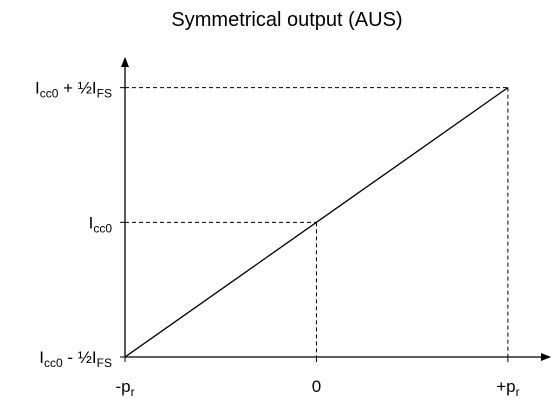 The width and height of the screenshot is (555, 400). What do you see at coordinates (507, 388) in the screenshot?
I see `x-tick-label: +pr` at bounding box center [507, 388].